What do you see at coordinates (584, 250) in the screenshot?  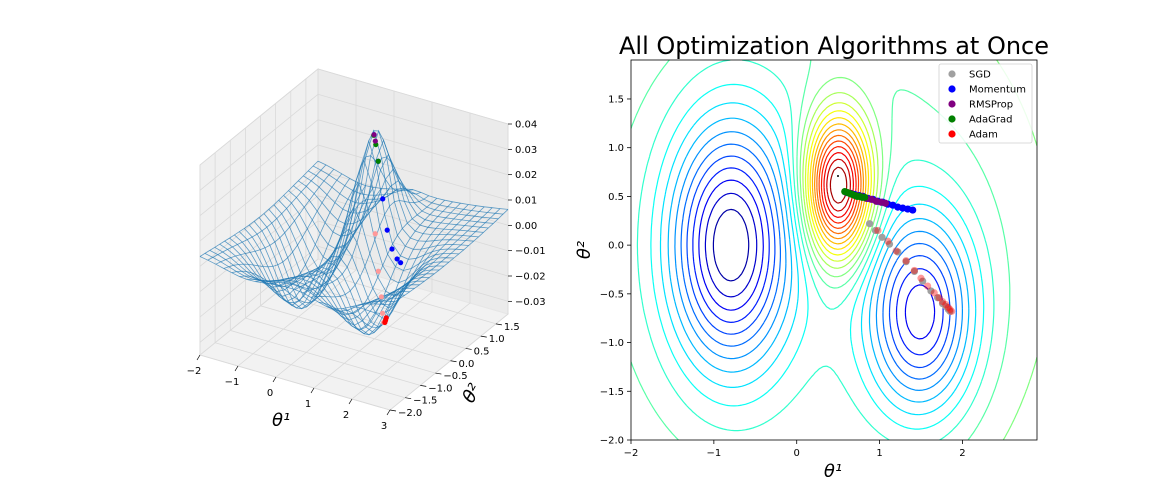 I see `y-axis-label: θ²` at bounding box center [584, 250].